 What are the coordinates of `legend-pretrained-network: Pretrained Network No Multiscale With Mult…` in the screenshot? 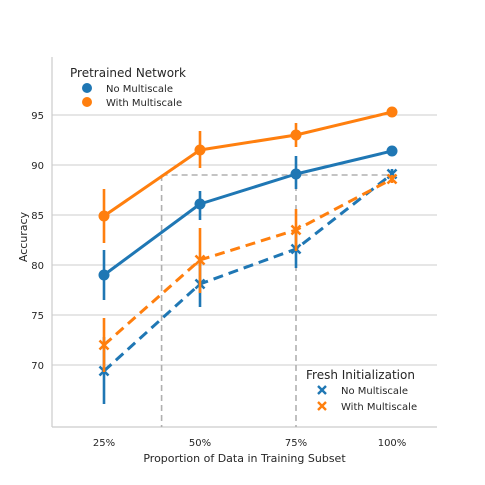 It's located at (128, 87).